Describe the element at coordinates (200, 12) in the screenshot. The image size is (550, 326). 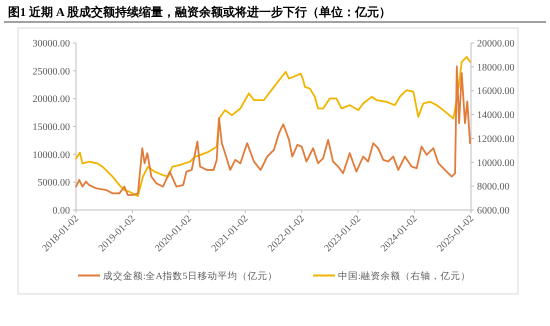
I see `chart-title: 图1 近期 A 股成交额持续缩量，融资余额或将进一步下行（单位：亿元）` at that location.